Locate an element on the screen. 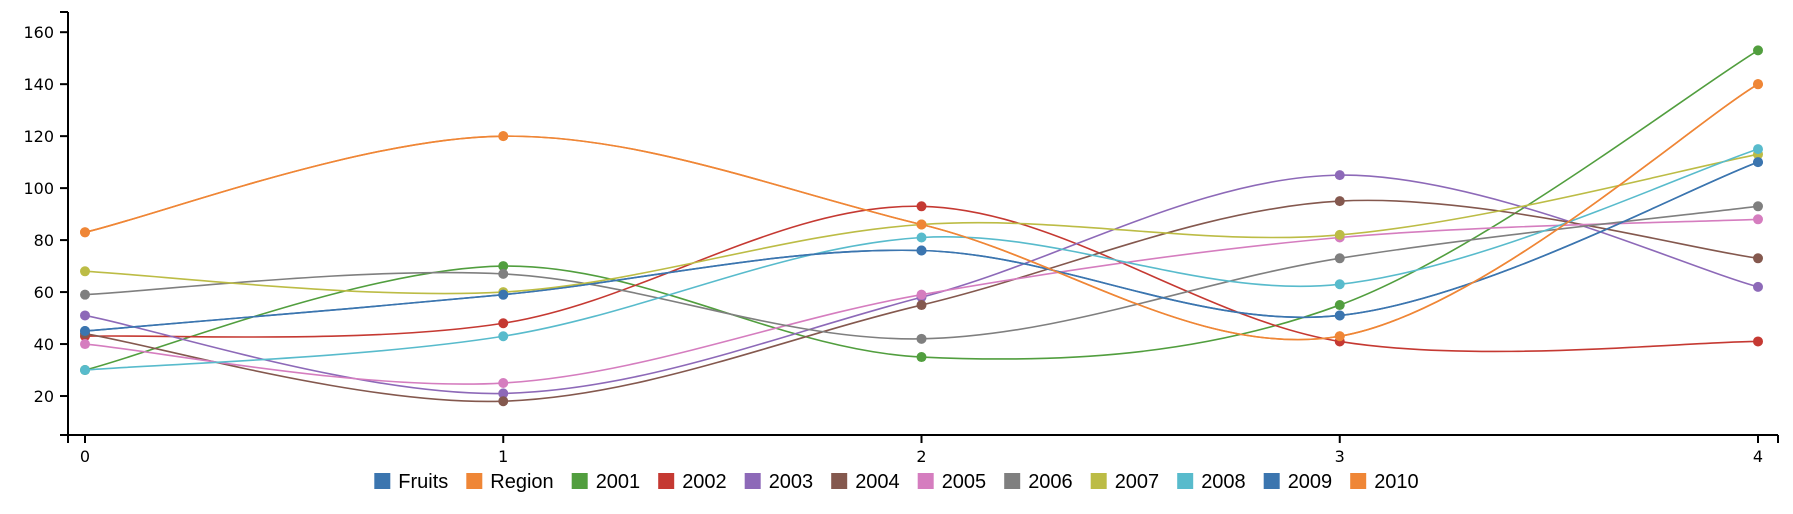  y-tick-label: 80 is located at coordinates (44, 240).